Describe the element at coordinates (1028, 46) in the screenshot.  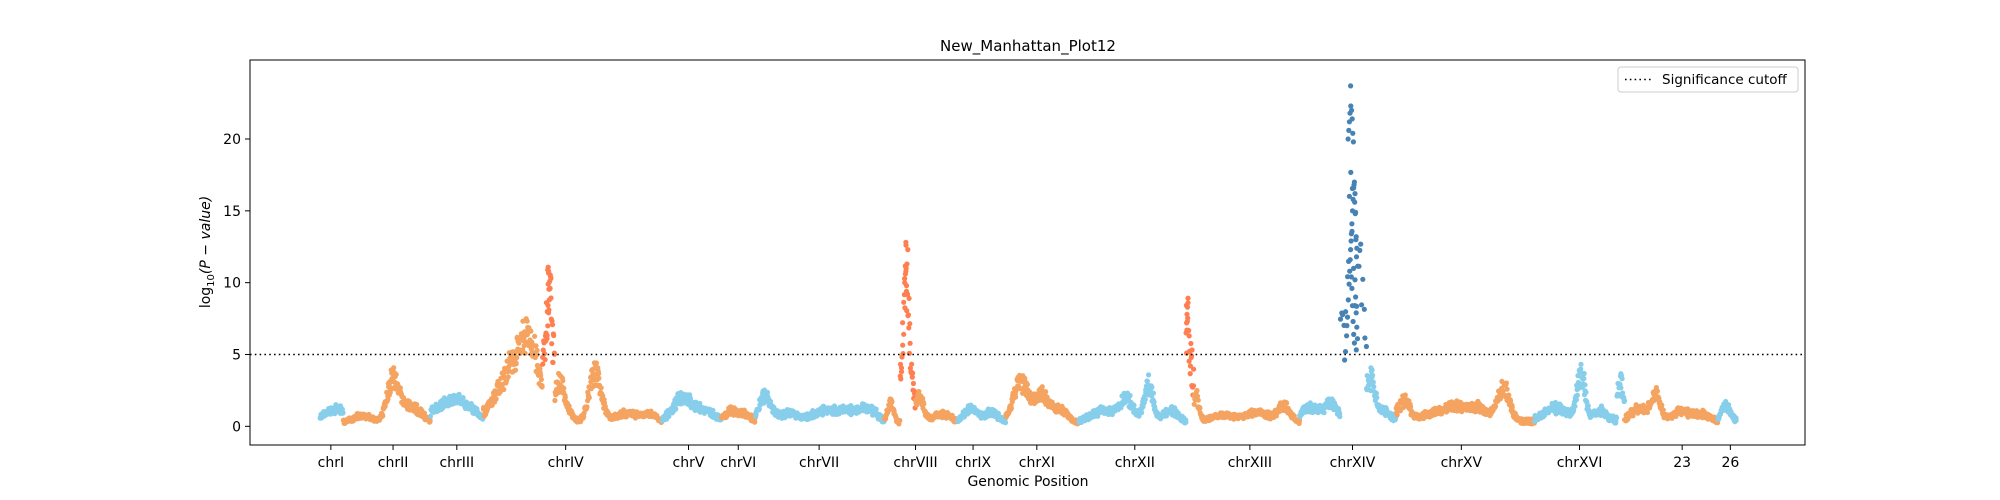
I see `chart-title: New_Manhattan_Plot12` at that location.